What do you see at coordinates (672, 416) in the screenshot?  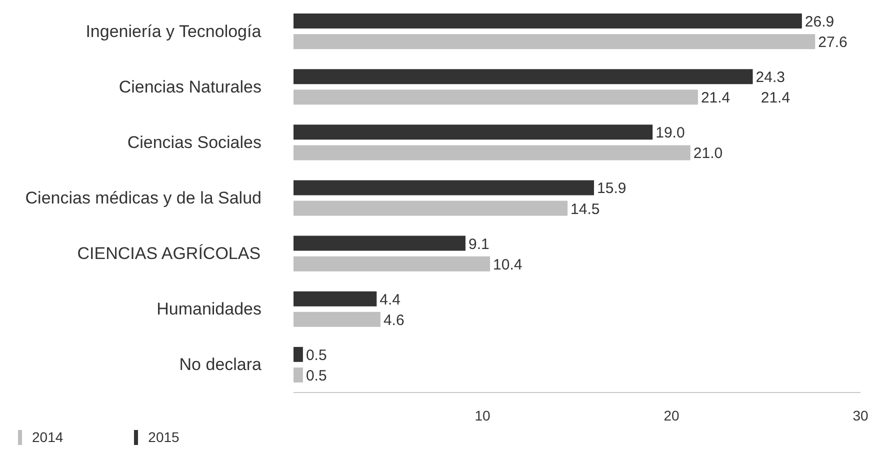 I see `x-tick-label: 20` at bounding box center [672, 416].